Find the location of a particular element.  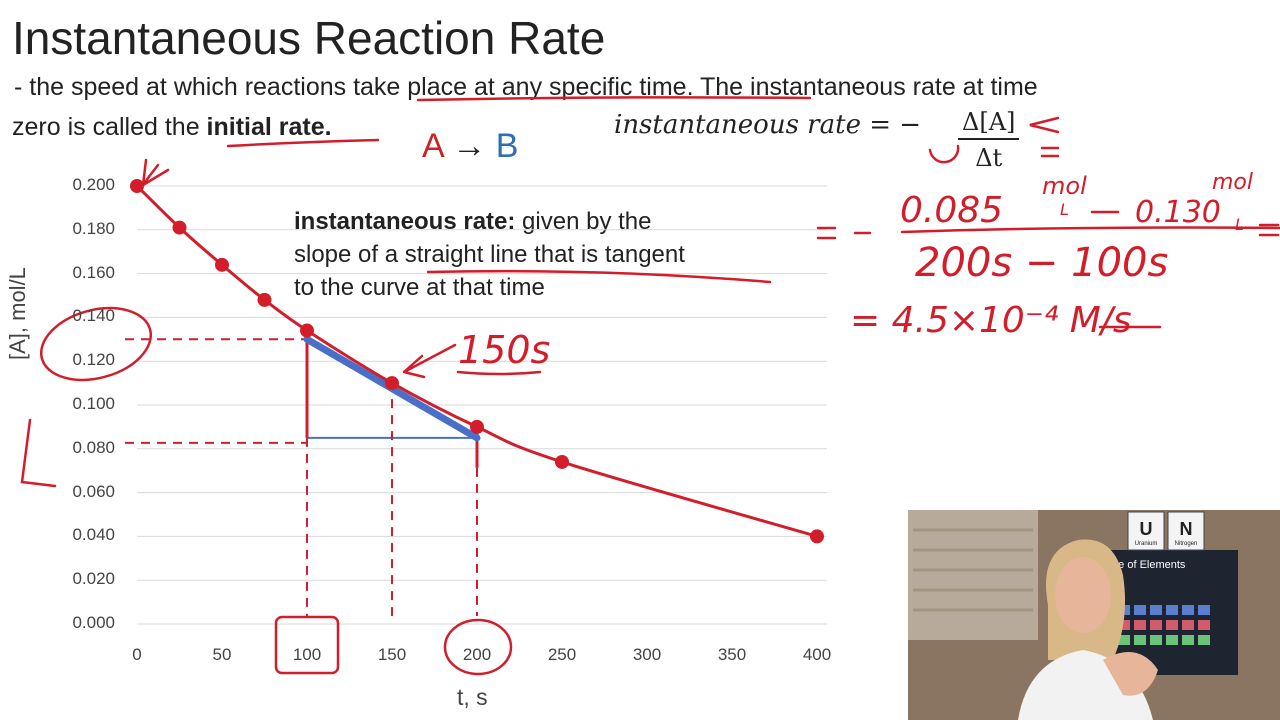

rate-formula: instantaneous rate = − is located at coordinates (768, 125).